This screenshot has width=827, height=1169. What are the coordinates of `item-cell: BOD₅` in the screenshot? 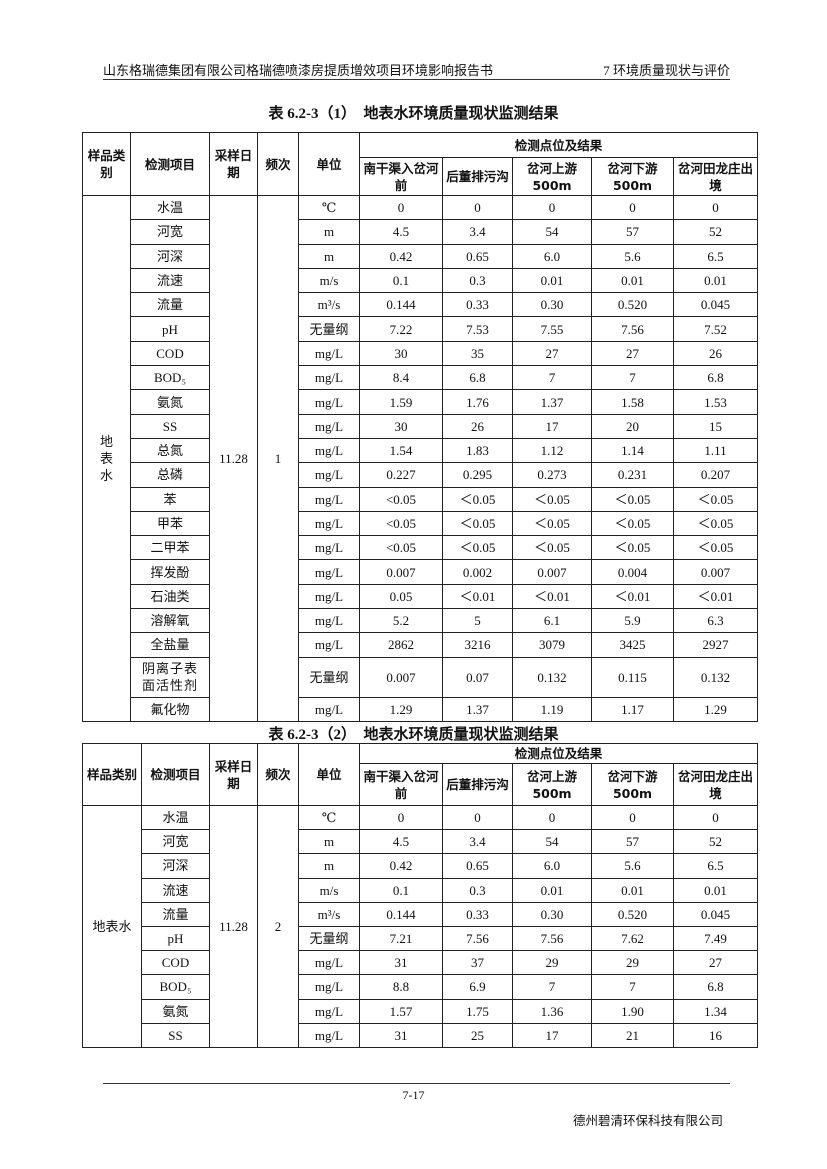 It's located at (175, 987).